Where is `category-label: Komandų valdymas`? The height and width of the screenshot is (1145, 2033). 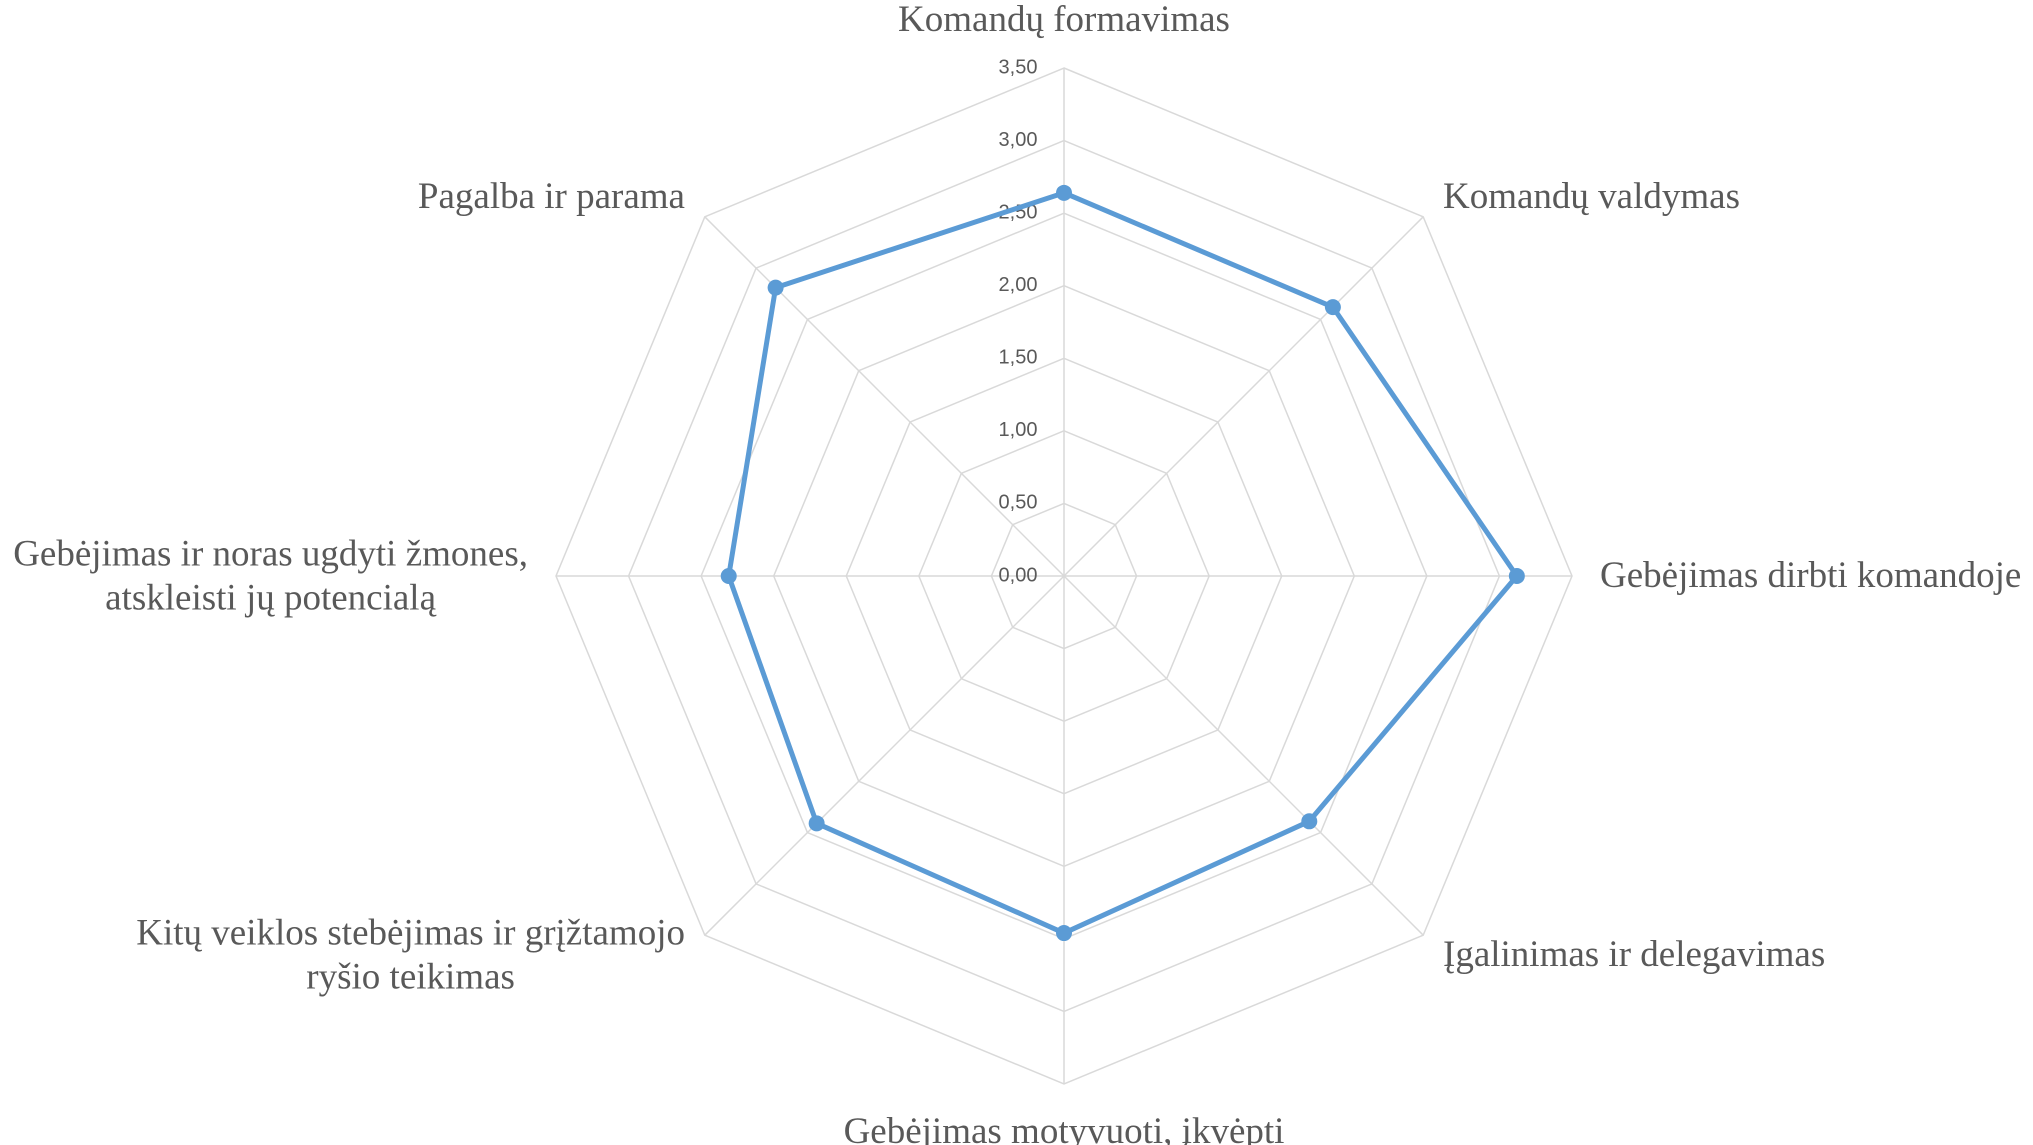 category-label: Komandų valdymas is located at coordinates (1591, 197).